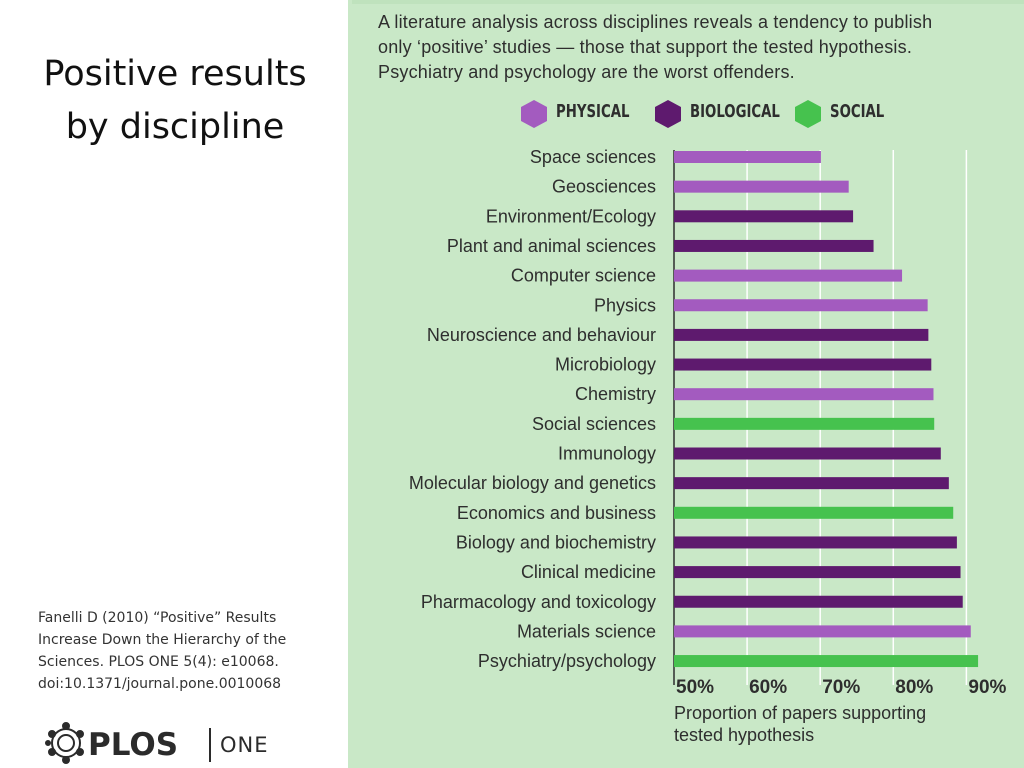 This screenshot has height=768, width=1024. What do you see at coordinates (594, 424) in the screenshot?
I see `category-label-9: Social sciences` at bounding box center [594, 424].